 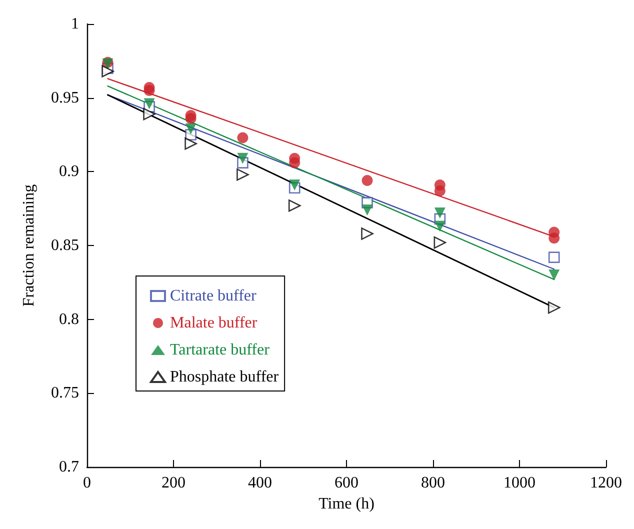 I want to click on x-tick-label: 800, so click(x=433, y=483).